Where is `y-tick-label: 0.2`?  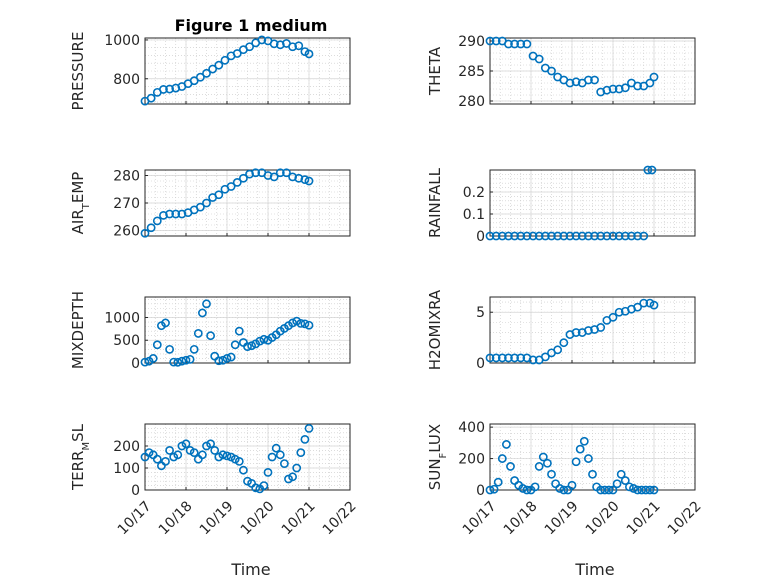
y-tick-label: 0.2 is located at coordinates (474, 193).